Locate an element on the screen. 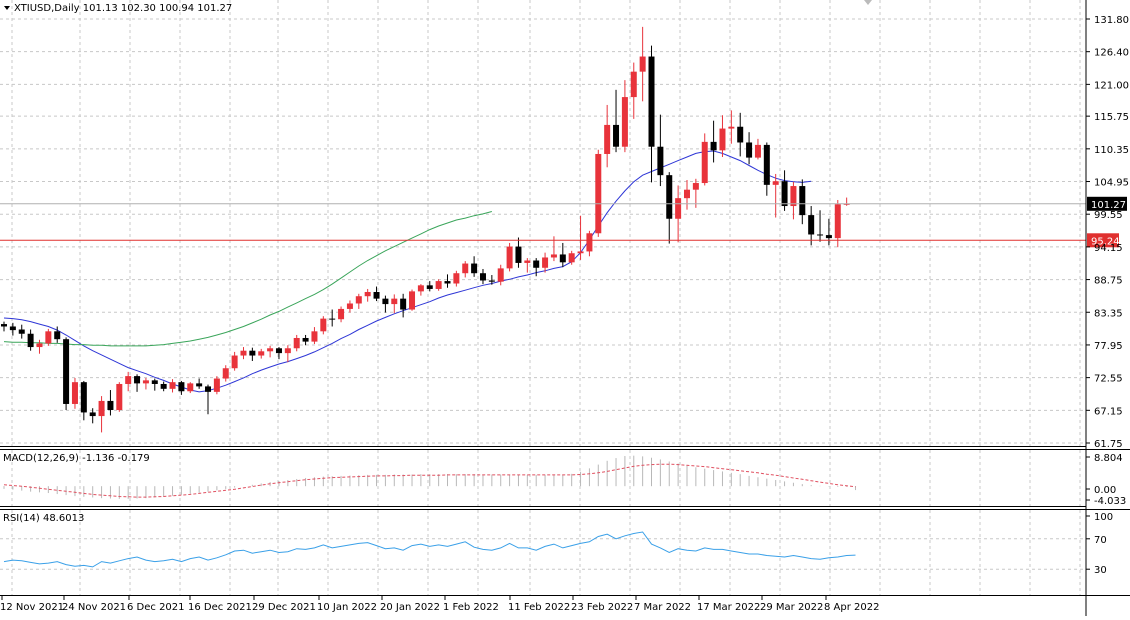 This screenshot has height=620, width=1130. collapse-arrow-icon is located at coordinates (7, 8).